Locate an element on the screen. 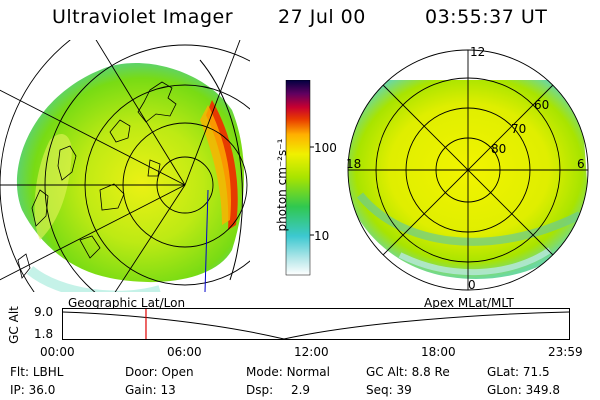 The height and width of the screenshot is (400, 600). filter-status: Flt: LBHL is located at coordinates (37, 372).